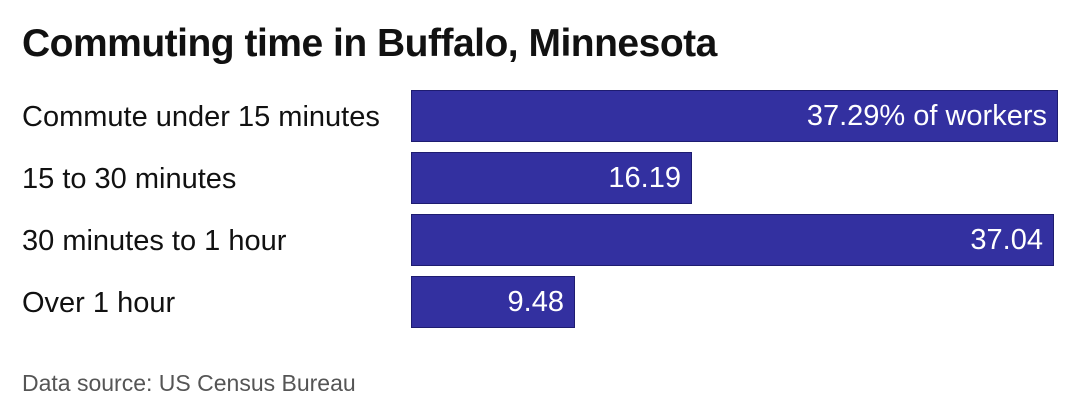  I want to click on category-label: Commute under 15 minutes, so click(201, 117).